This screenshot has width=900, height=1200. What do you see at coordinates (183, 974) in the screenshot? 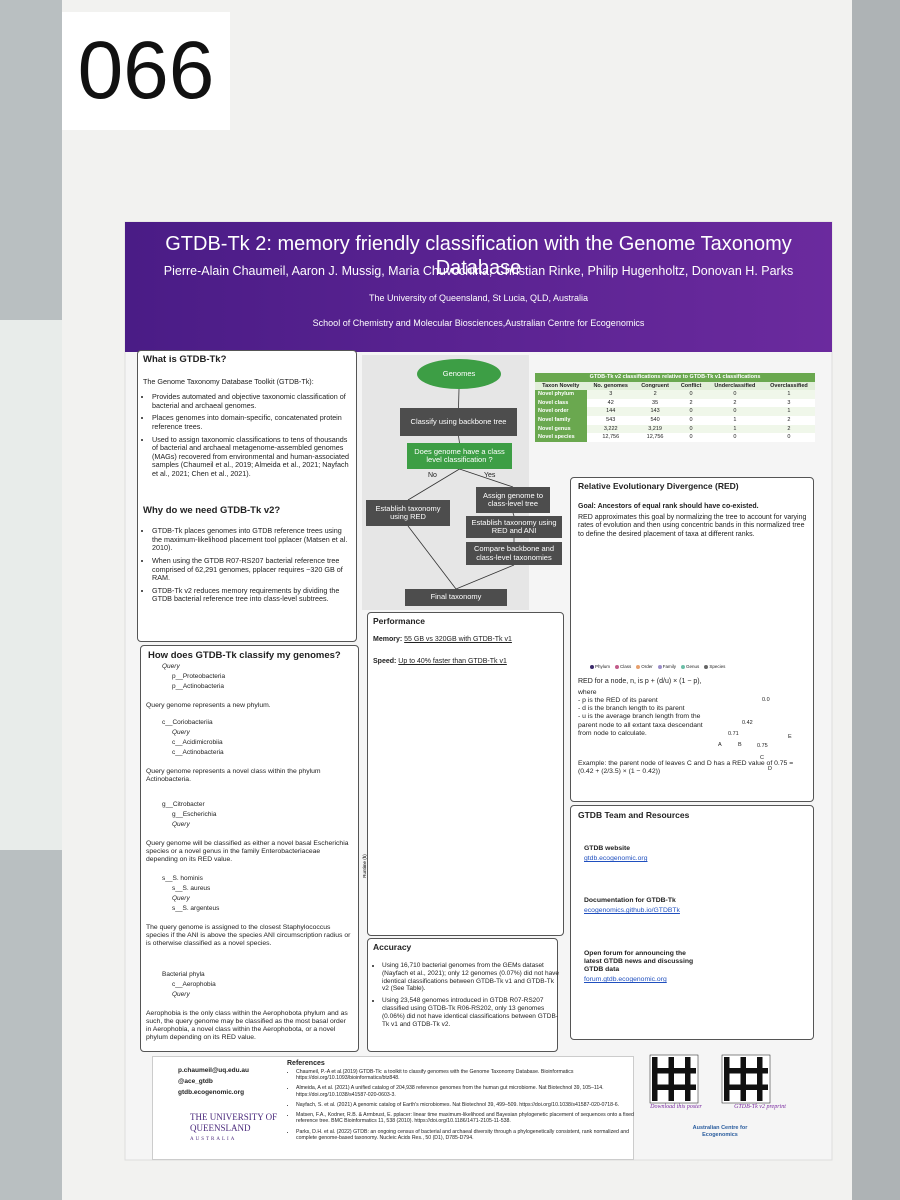
I see `tree-leaf: Bacterial phyla` at bounding box center [183, 974].